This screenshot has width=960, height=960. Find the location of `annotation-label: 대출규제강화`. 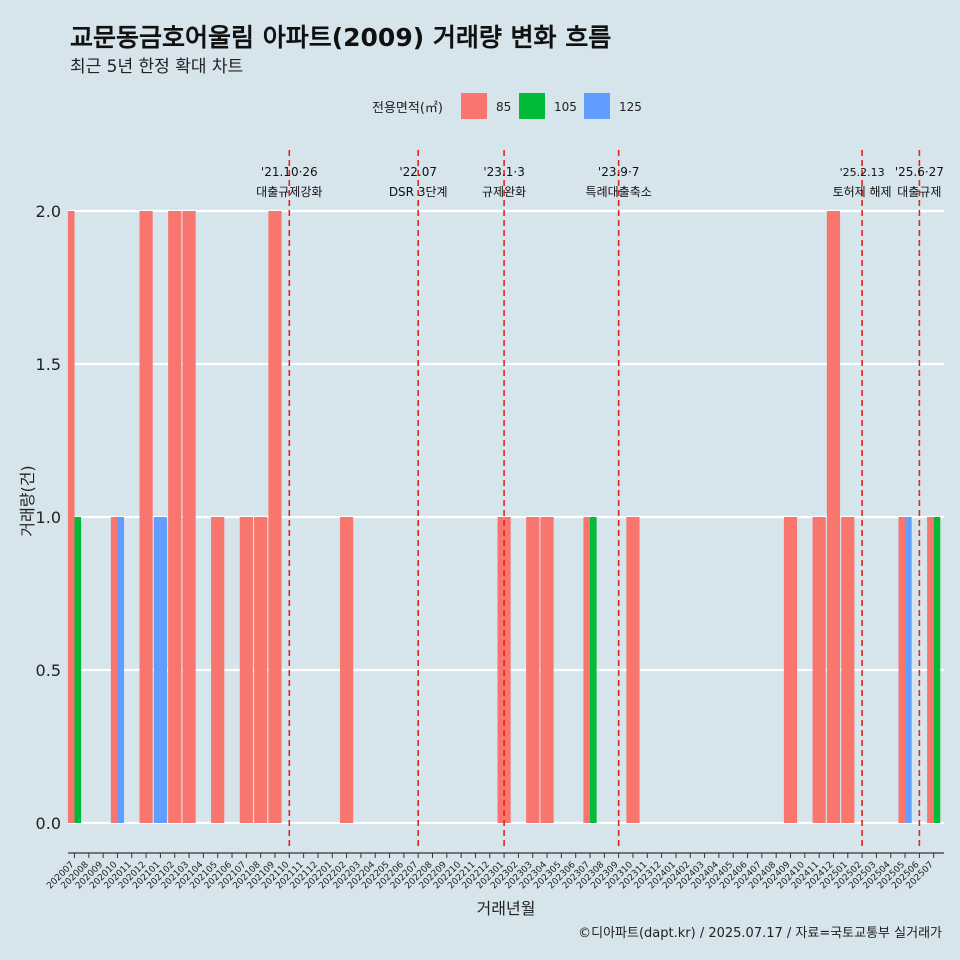

annotation-label: 대출규제강화 is located at coordinates (289, 192).